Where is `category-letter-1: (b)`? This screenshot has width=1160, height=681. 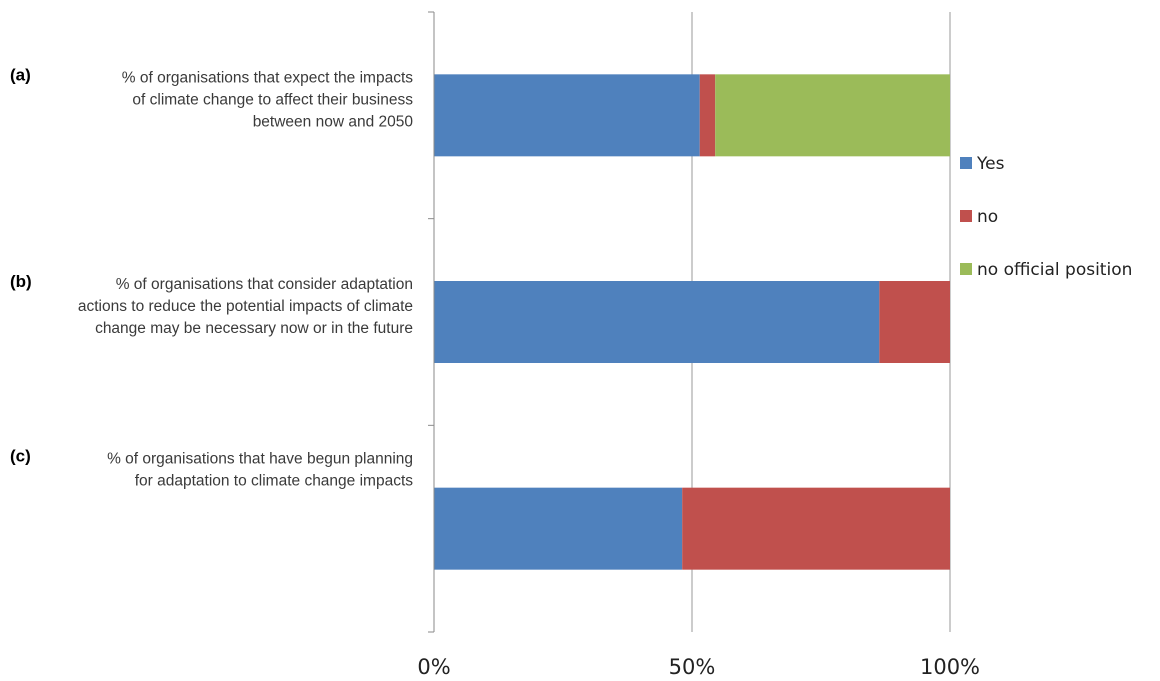 category-letter-1: (b) is located at coordinates (21, 281).